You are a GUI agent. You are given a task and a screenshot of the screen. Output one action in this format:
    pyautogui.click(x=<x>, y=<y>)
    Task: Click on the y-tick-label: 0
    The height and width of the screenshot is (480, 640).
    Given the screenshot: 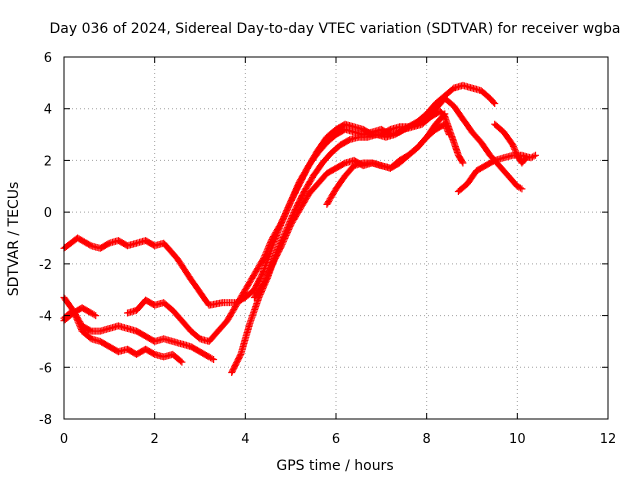 What is the action you would take?
    pyautogui.click(x=48, y=213)
    